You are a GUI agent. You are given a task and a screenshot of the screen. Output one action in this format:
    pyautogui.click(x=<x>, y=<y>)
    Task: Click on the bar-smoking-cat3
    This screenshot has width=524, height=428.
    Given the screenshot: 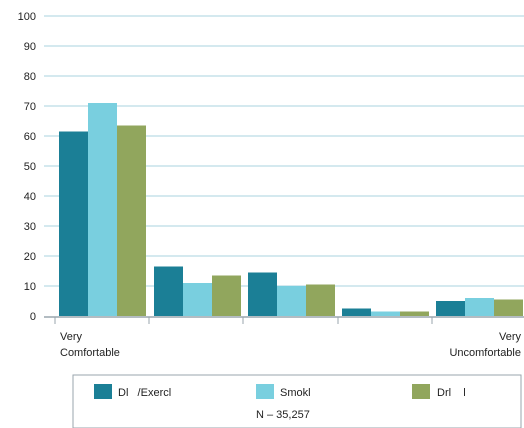 What is the action you would take?
    pyautogui.click(x=291, y=301)
    